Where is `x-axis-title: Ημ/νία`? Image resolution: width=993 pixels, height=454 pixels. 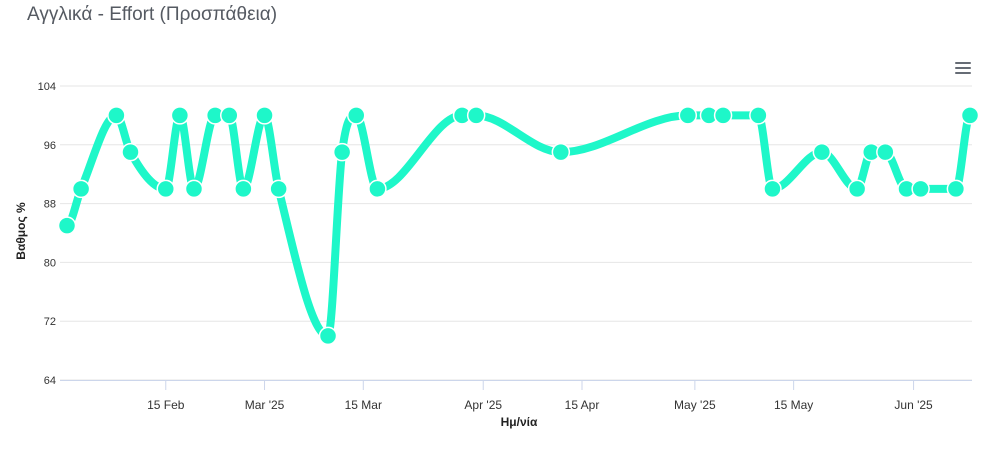 x-axis-title: Ημ/νία is located at coordinates (519, 422).